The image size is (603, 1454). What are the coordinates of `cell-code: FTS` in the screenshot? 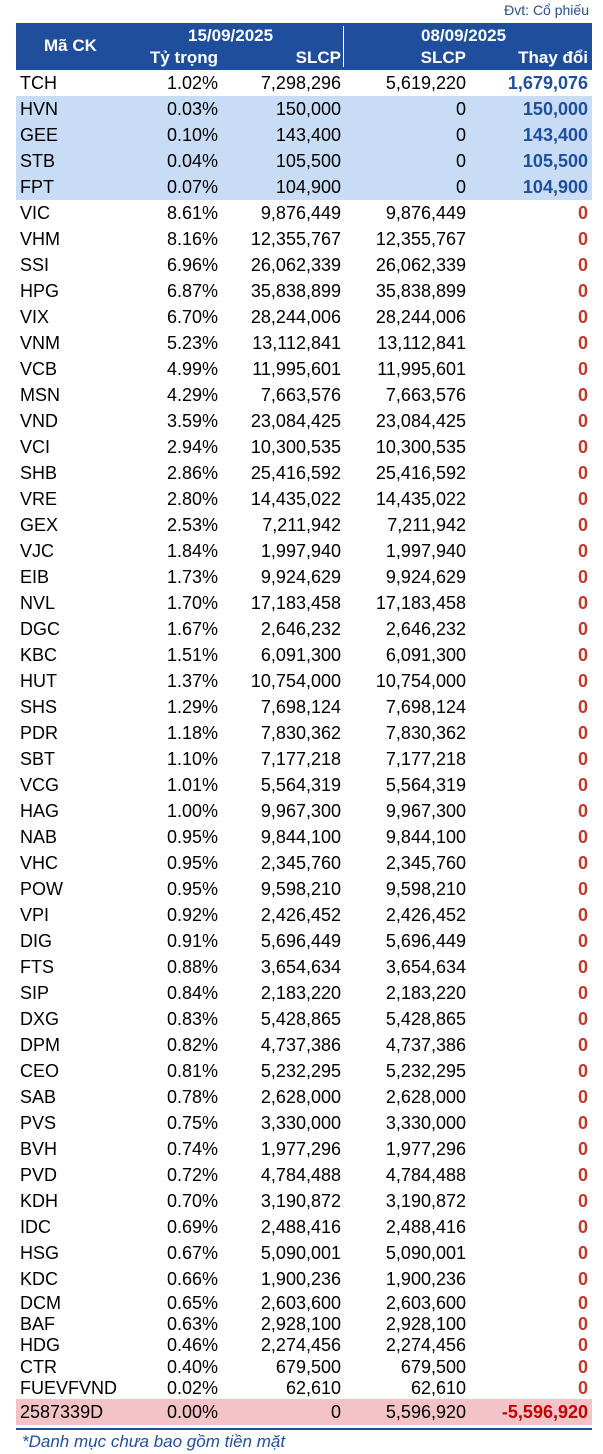 It's located at (37, 967).